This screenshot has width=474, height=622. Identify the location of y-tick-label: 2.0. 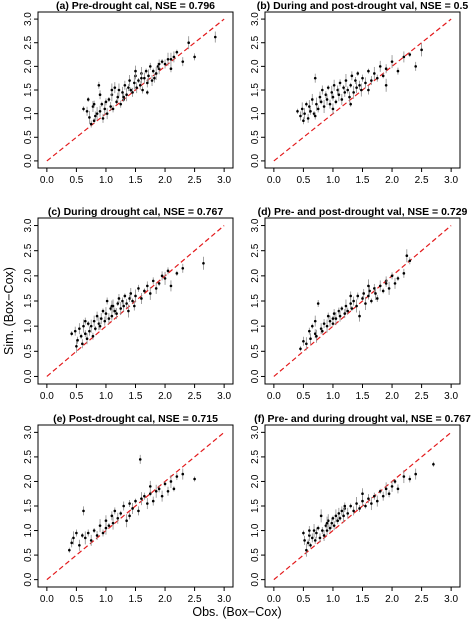
(255, 481).